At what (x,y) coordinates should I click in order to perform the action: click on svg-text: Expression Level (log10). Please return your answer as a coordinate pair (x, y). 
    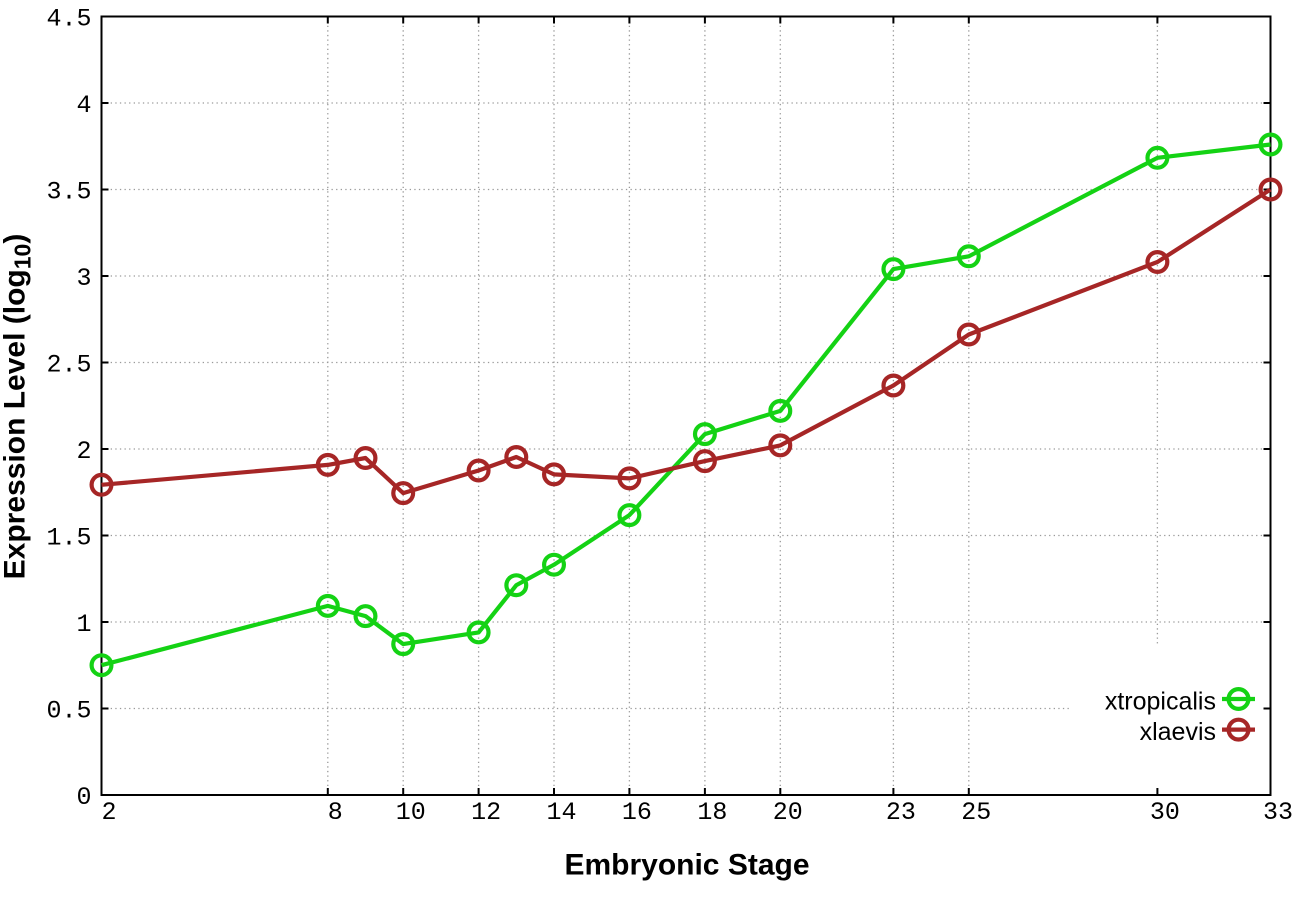
    Looking at the image, I should click on (18, 407).